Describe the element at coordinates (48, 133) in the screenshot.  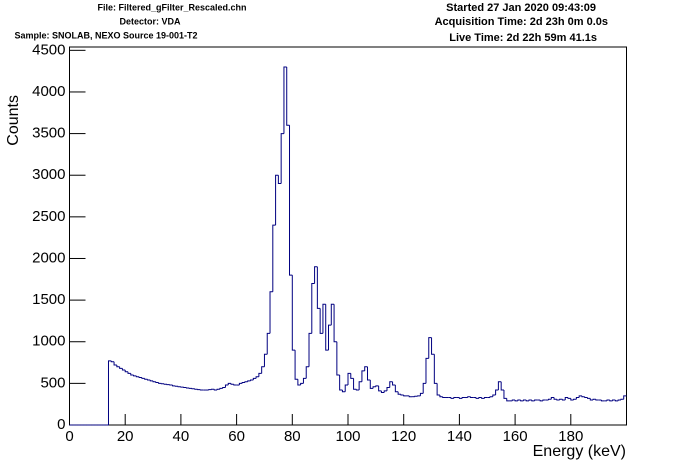
I see `y-tick-label: 3500` at that location.